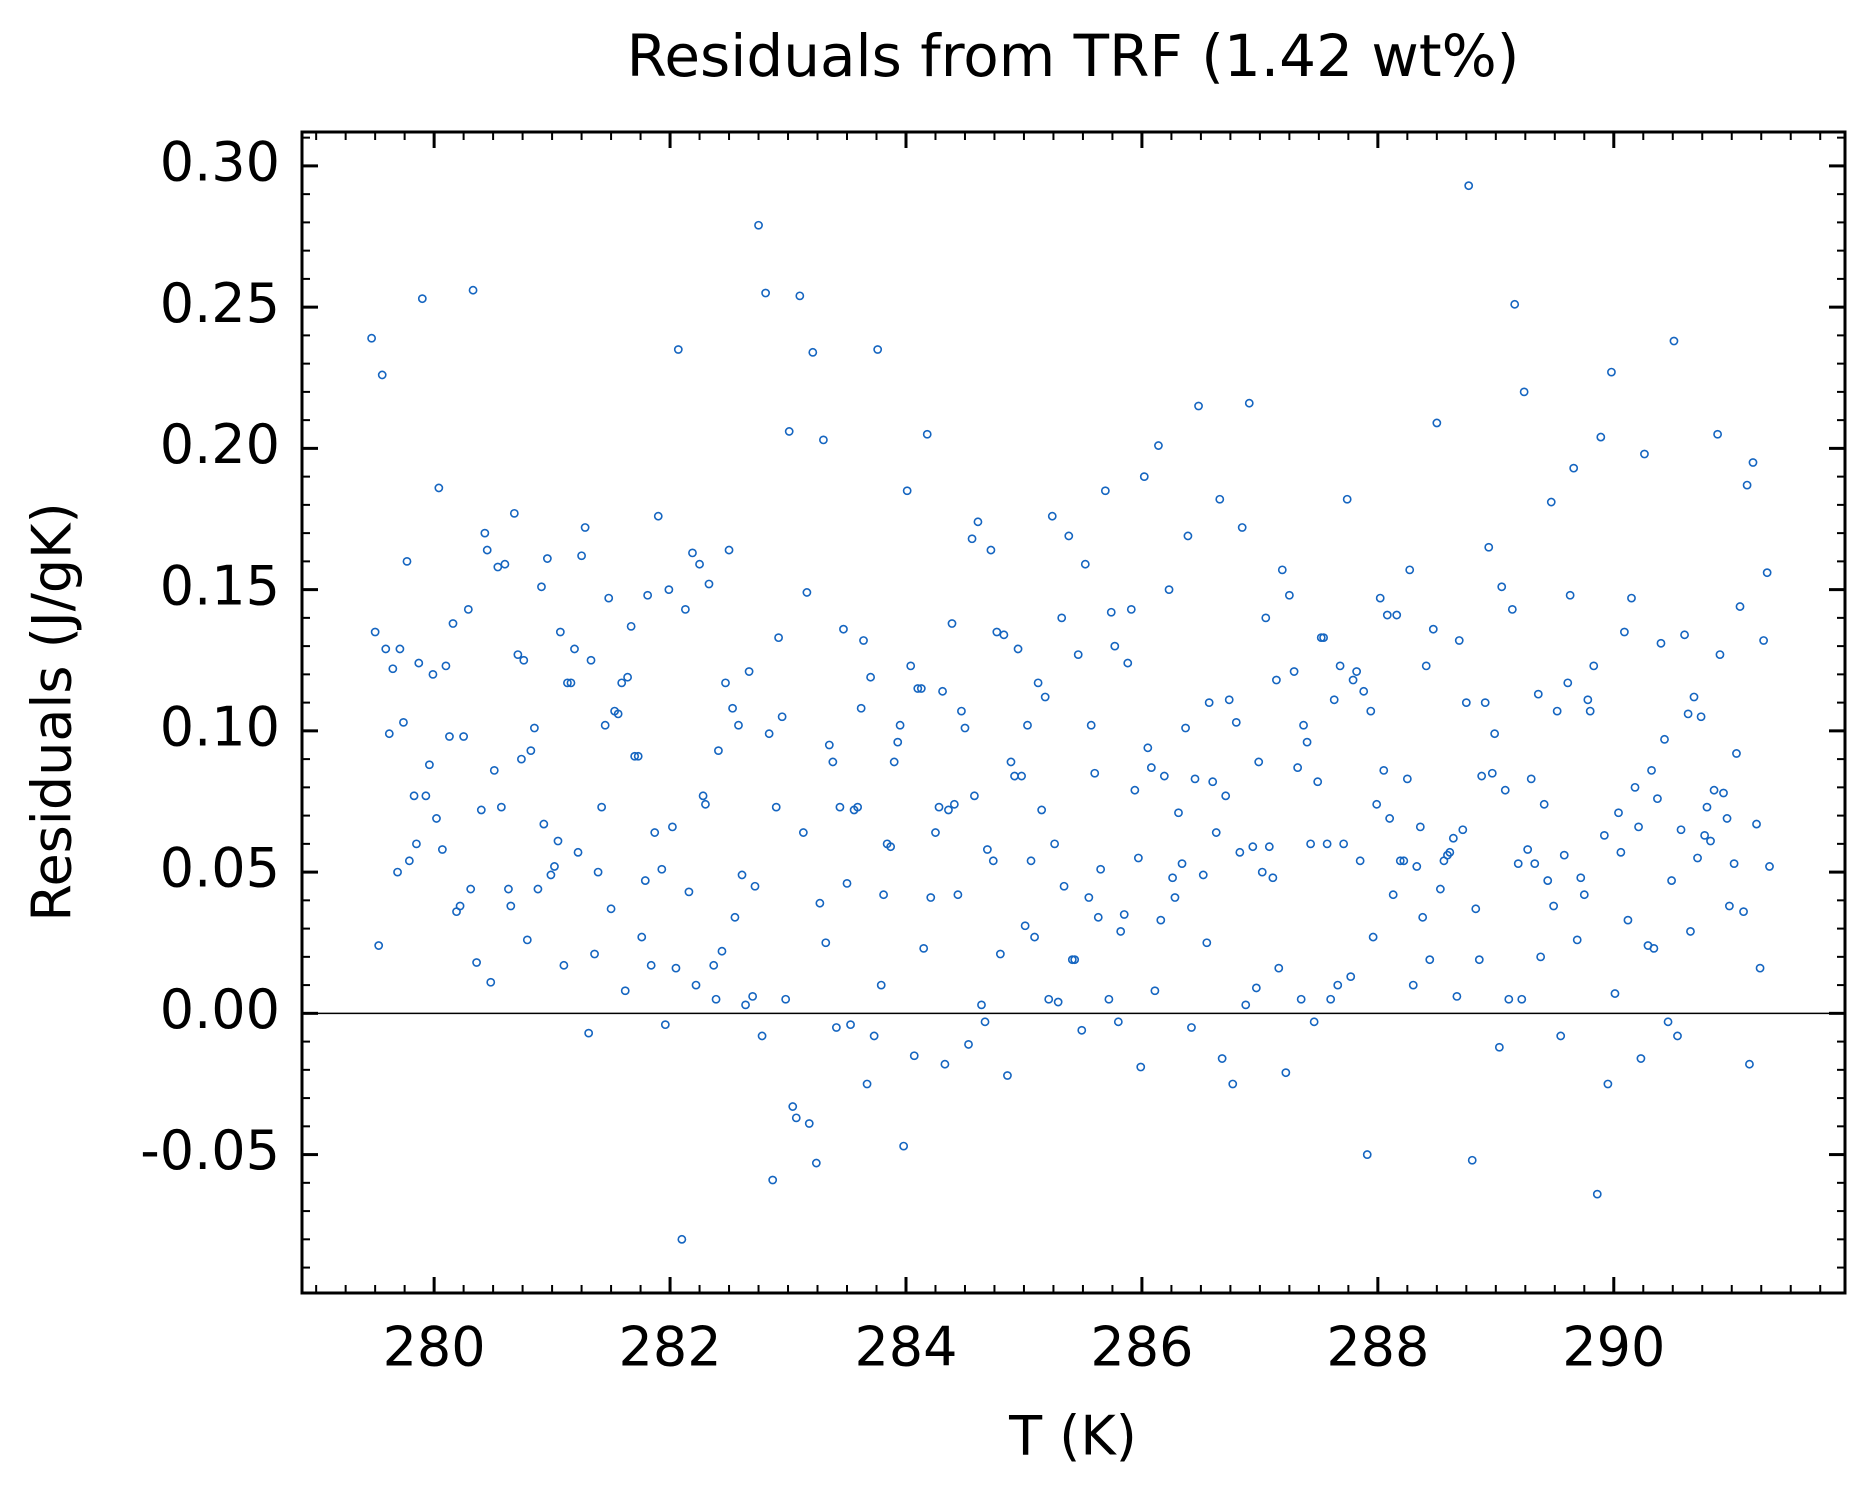 The image size is (1865, 1494). What do you see at coordinates (220, 868) in the screenshot?
I see `y-tick-label: 0.05` at bounding box center [220, 868].